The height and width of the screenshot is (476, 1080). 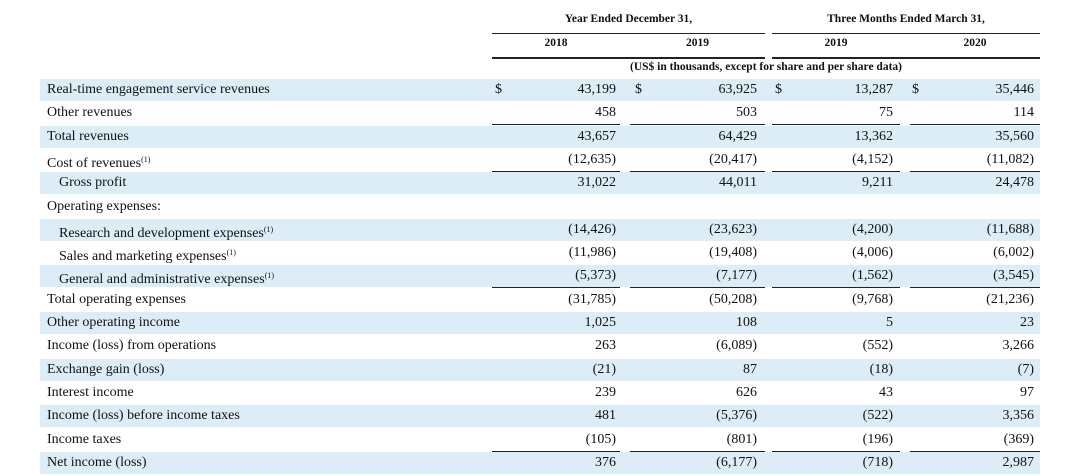 I want to click on value: 43,199, so click(x=597, y=89).